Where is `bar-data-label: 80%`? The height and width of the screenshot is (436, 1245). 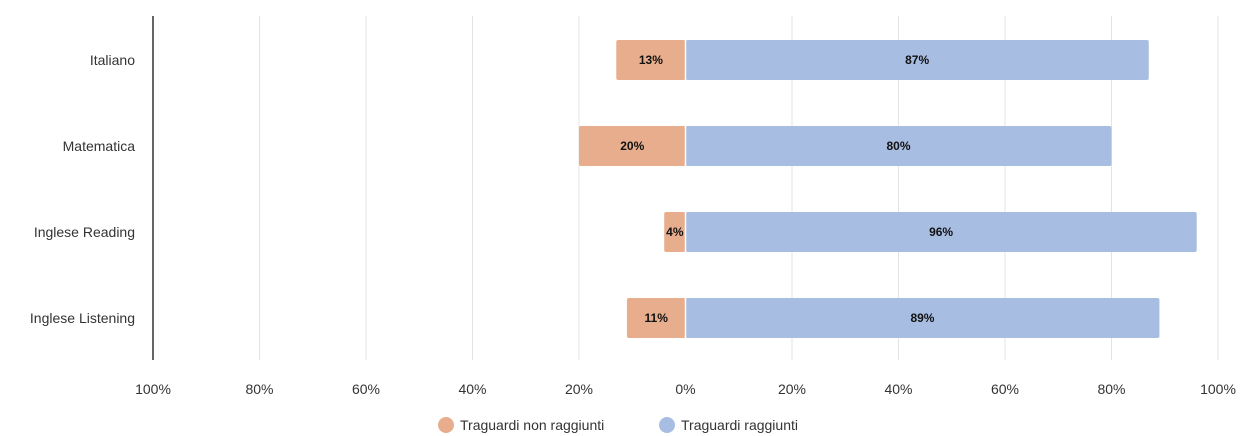
bar-data-label: 80% is located at coordinates (898, 146).